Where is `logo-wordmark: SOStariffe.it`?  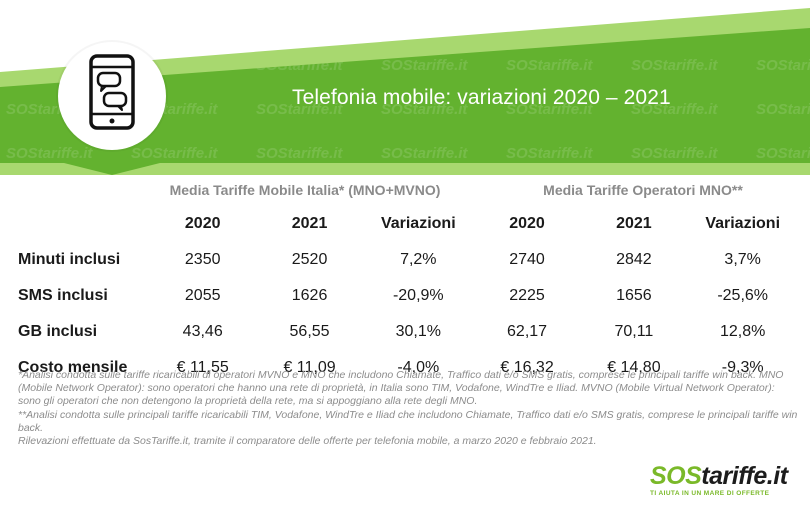
logo-wordmark: SOStariffe.it is located at coordinates (719, 476).